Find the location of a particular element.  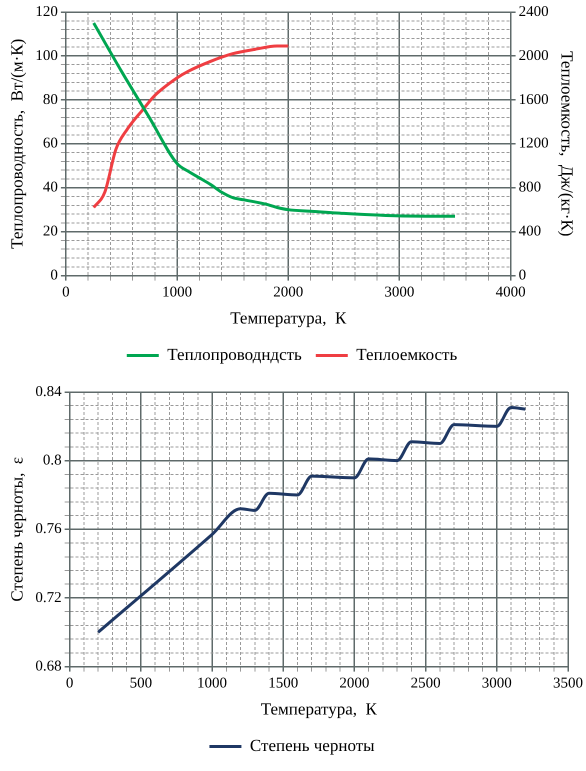

y-tick-label: 60 is located at coordinates (50, 144).